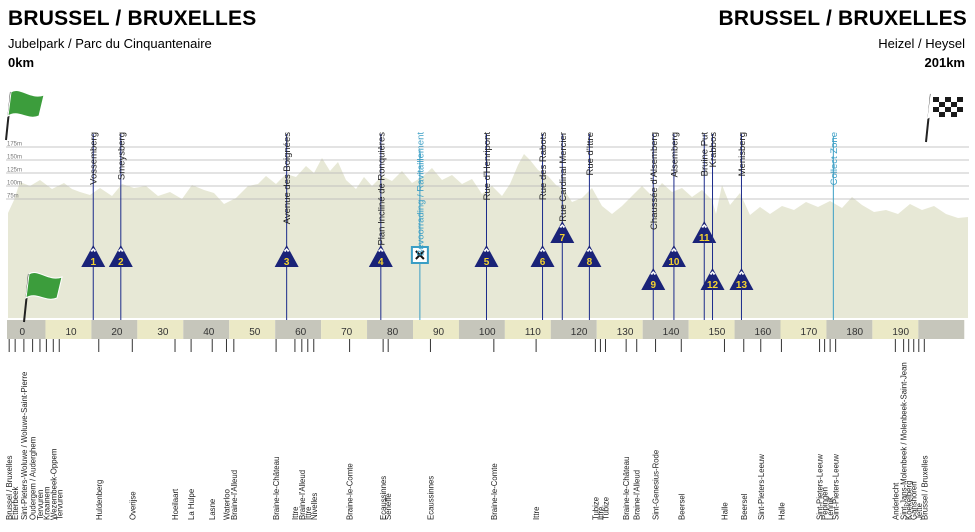  What do you see at coordinates (533, 332) in the screenshot?
I see `km-tick-label: 110` at bounding box center [533, 332].